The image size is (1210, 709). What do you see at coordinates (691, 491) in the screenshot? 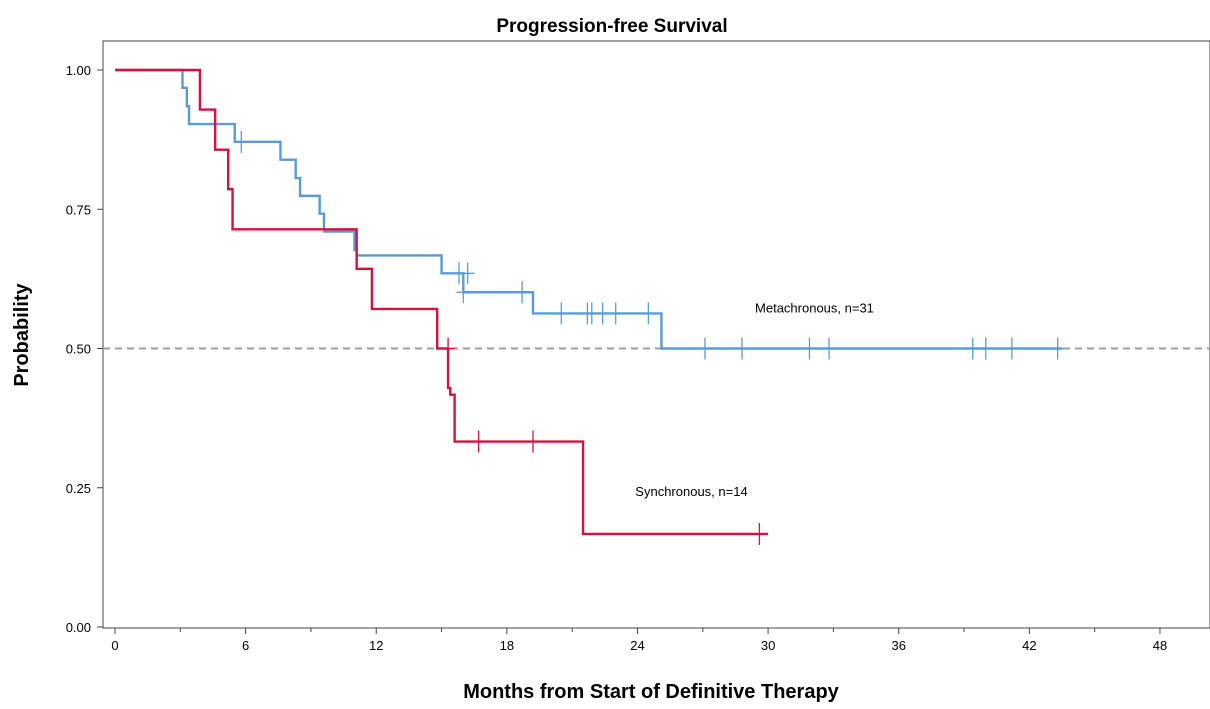
I see `synchronous-label: Synchronous, n=14` at bounding box center [691, 491].